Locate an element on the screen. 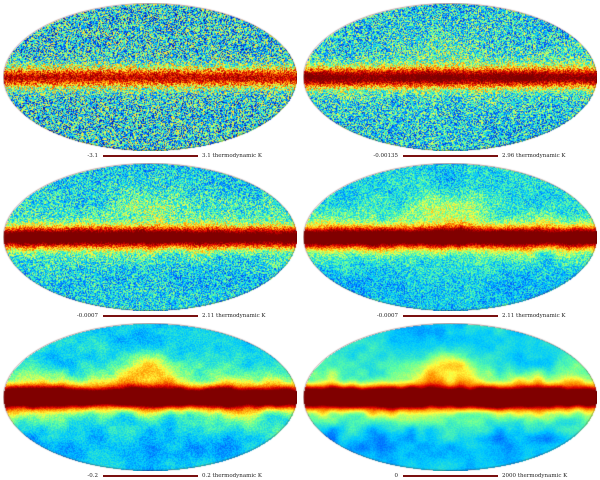 This screenshot has height=480, width=600. color-scale-1: -3.1 3.1 thermodynamic K is located at coordinates (150, 156).